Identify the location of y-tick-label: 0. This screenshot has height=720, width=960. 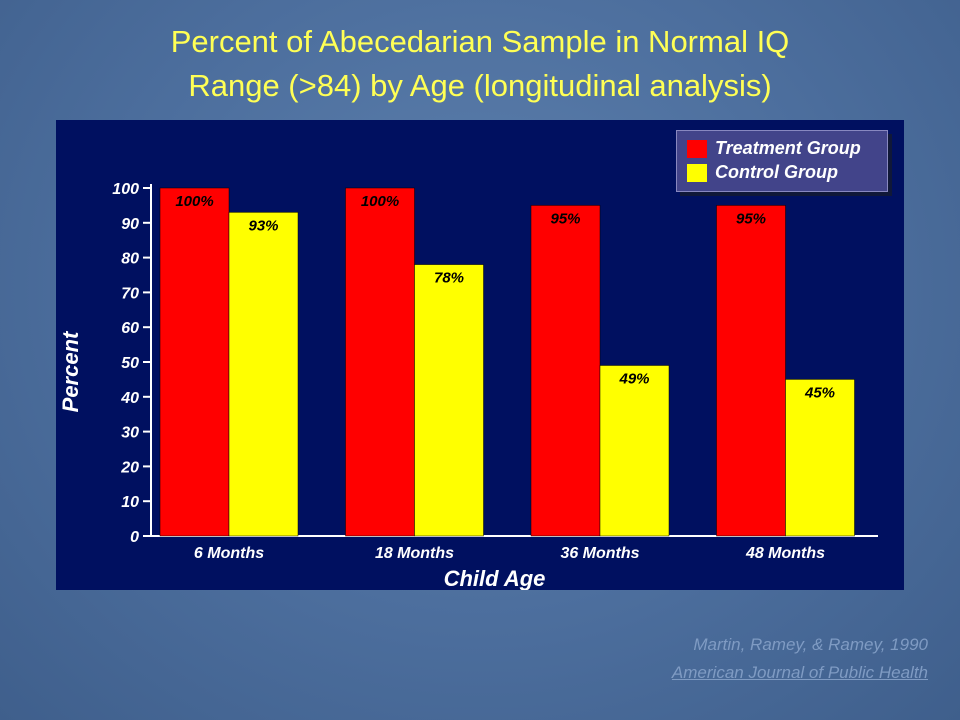
(134, 537).